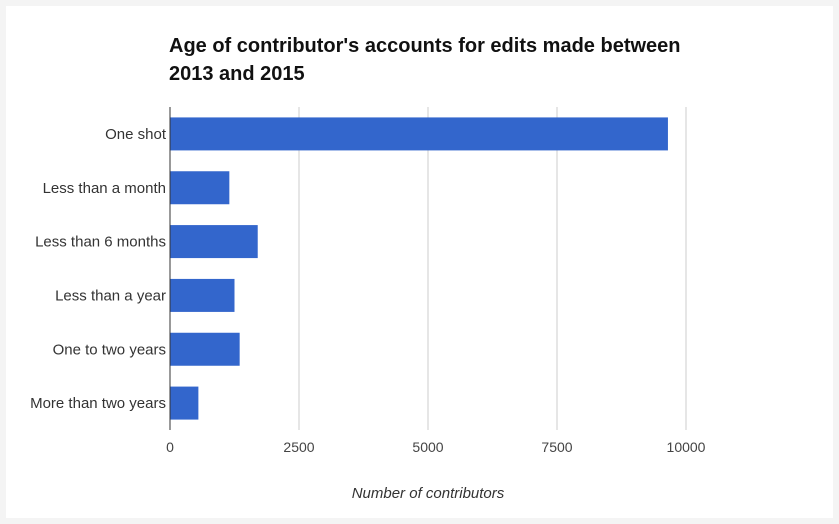 This screenshot has width=839, height=524. What do you see at coordinates (428, 493) in the screenshot?
I see `x-axis-title: Number of contributors` at bounding box center [428, 493].